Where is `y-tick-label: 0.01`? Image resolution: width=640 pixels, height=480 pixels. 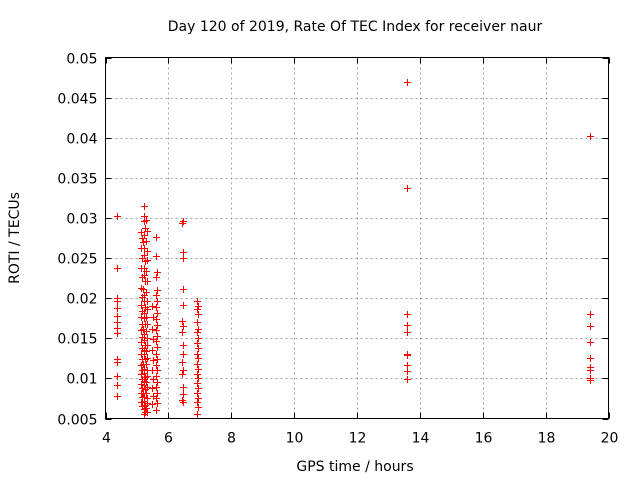 y-tick-label: 0.01 is located at coordinates (81, 380).